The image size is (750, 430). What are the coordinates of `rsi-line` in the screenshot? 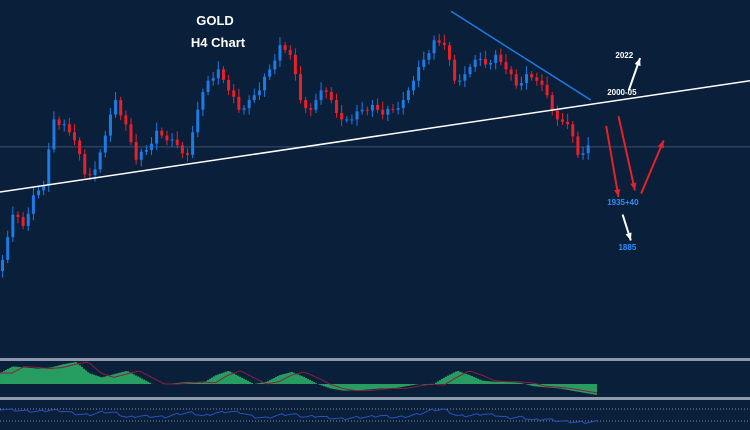 It's located at (299, 416).